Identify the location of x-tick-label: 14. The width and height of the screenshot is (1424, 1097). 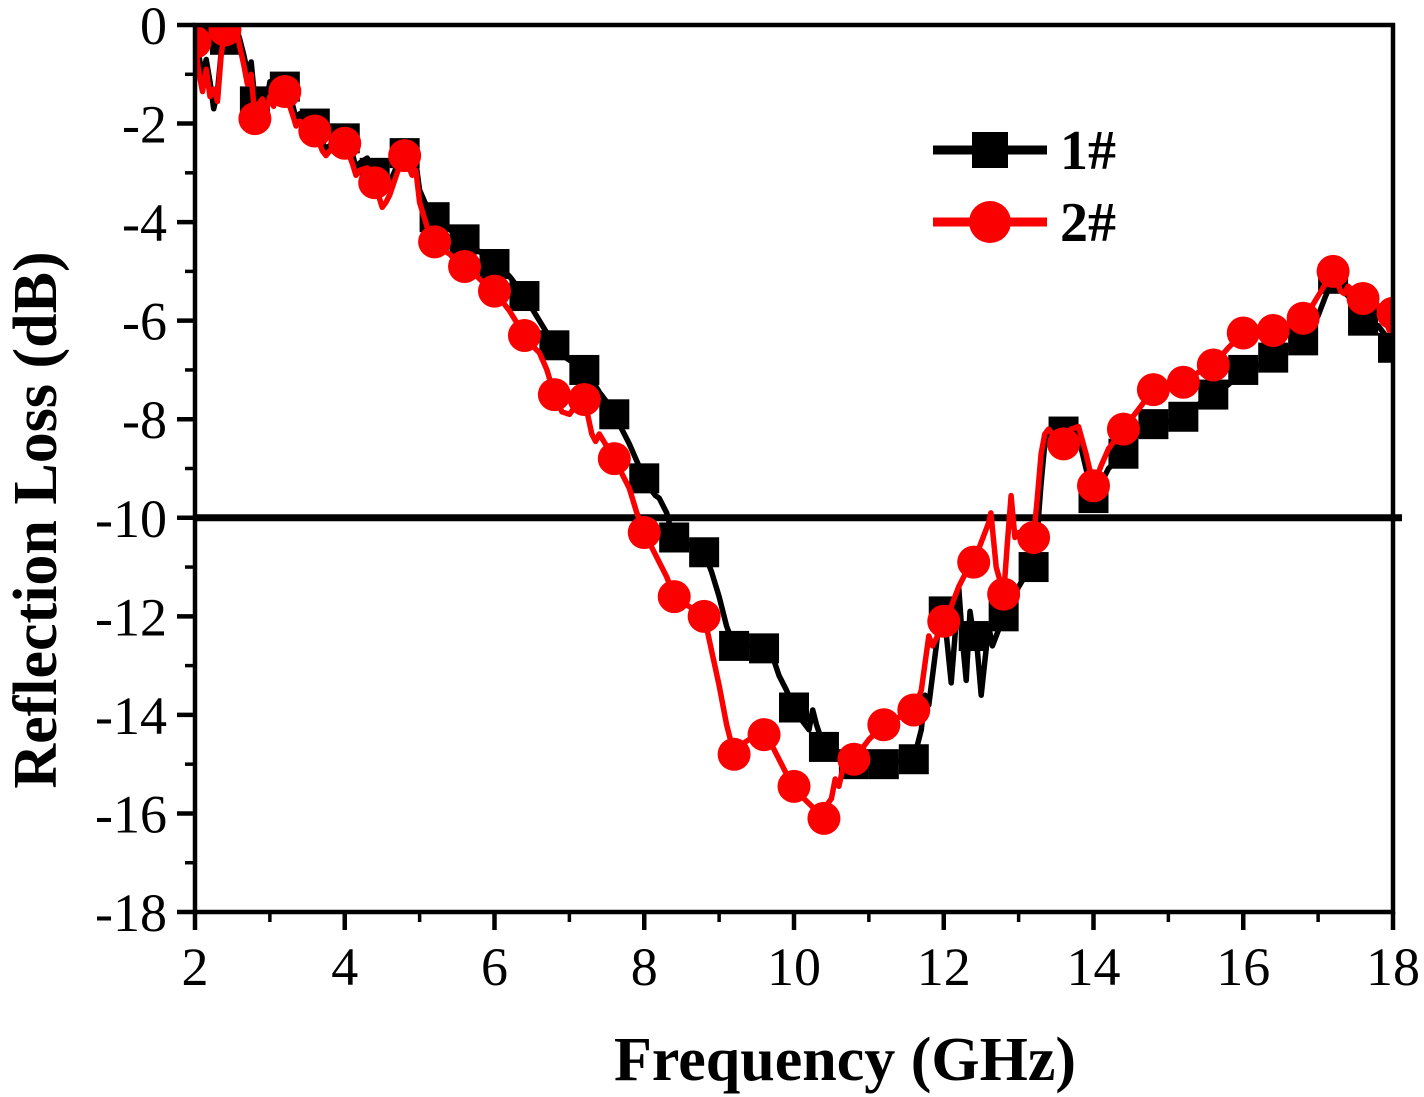
(1094, 967).